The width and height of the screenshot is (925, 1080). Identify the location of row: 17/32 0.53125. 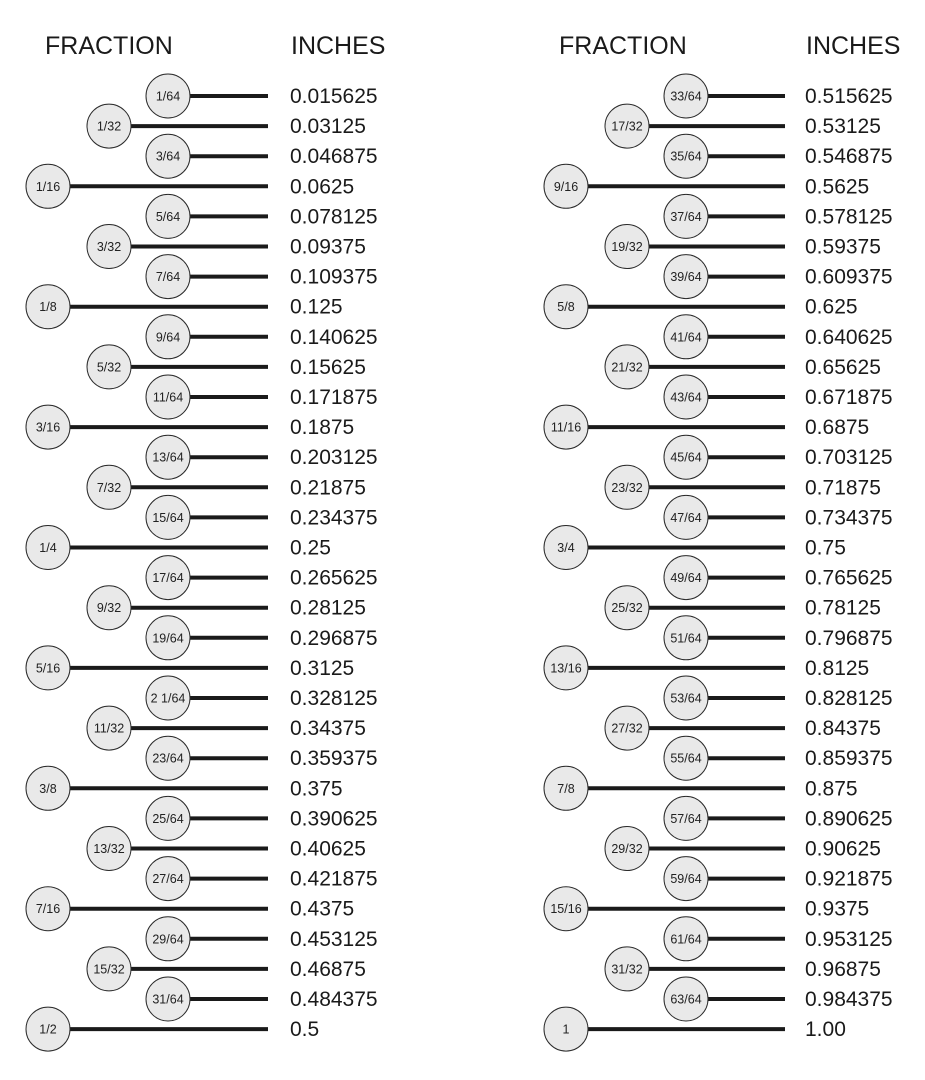
(742, 126).